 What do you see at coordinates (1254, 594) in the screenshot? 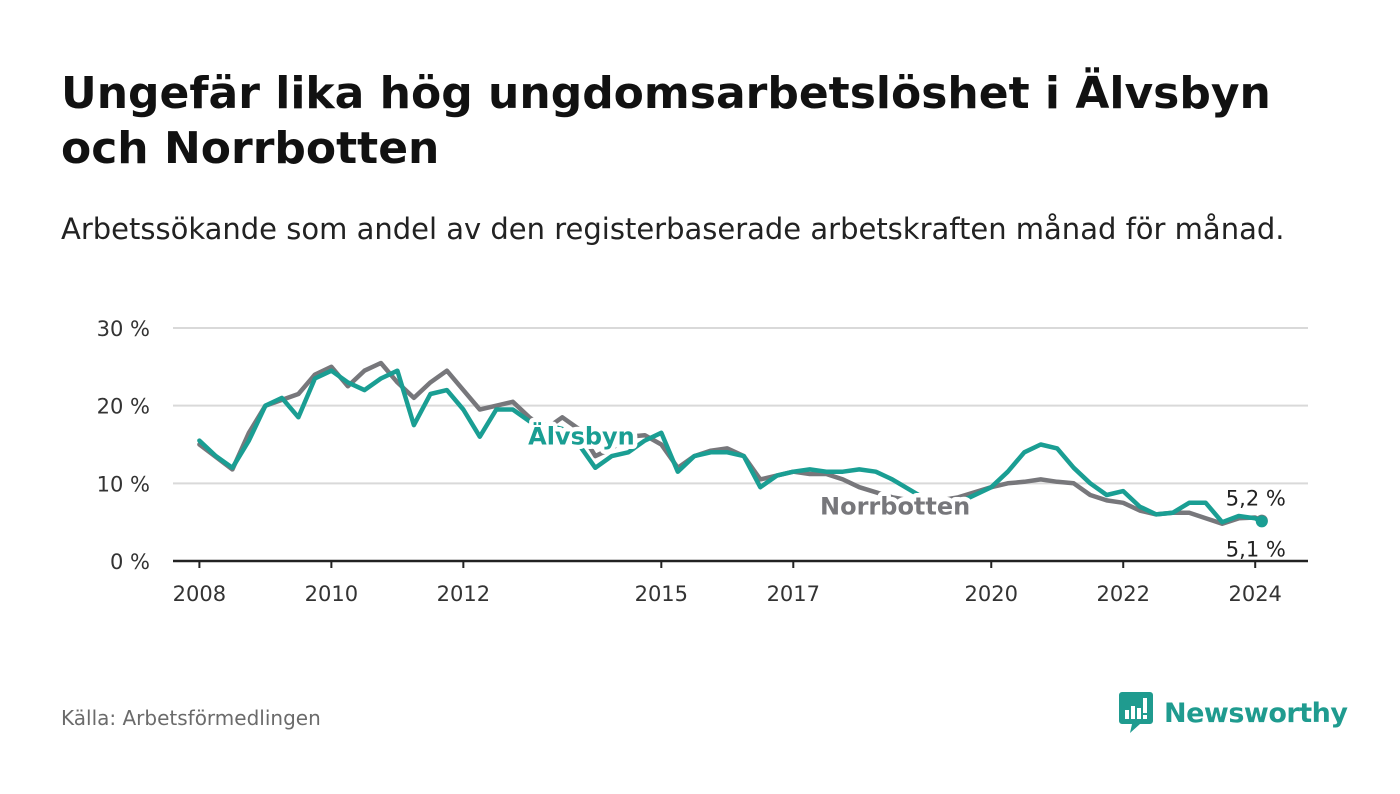
I see `x-tick-label: 2024` at bounding box center [1254, 594].